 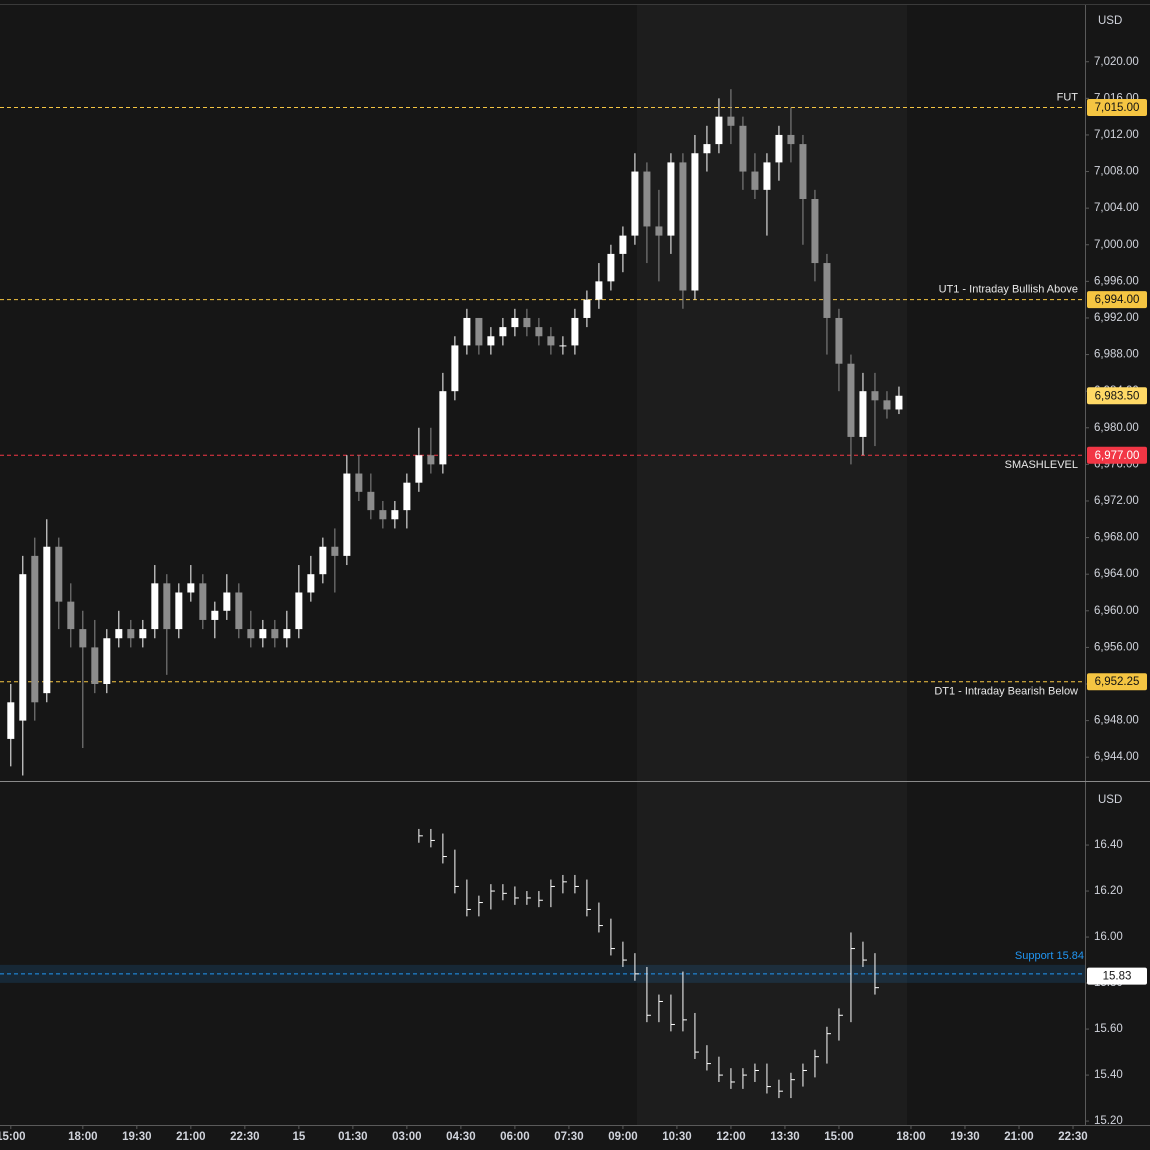 What do you see at coordinates (568, 1137) in the screenshot?
I see `x-tick-label: 07:30` at bounding box center [568, 1137].